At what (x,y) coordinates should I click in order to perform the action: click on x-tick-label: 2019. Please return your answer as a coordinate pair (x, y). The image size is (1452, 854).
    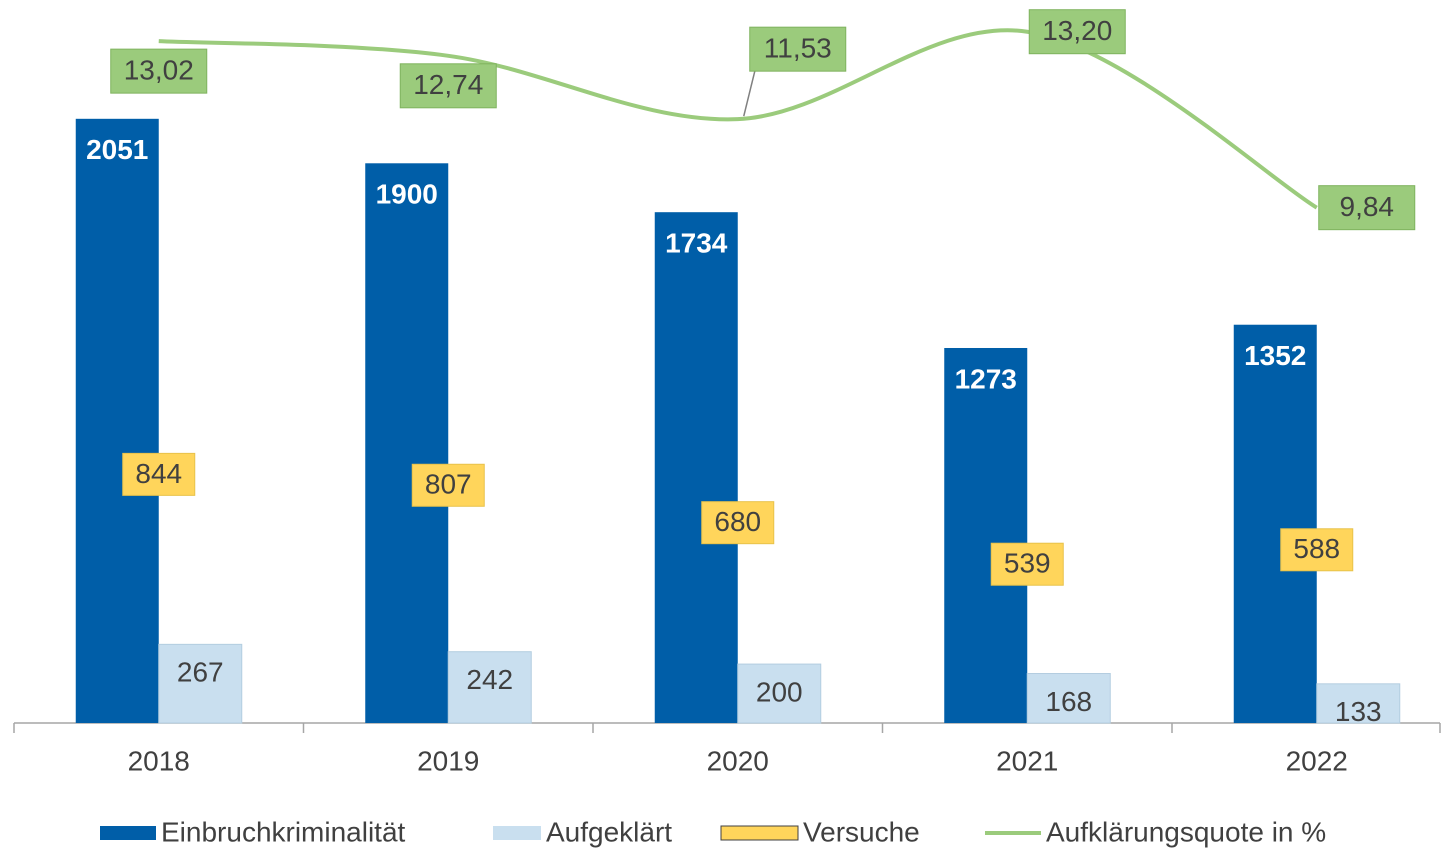
    Looking at the image, I should click on (448, 760).